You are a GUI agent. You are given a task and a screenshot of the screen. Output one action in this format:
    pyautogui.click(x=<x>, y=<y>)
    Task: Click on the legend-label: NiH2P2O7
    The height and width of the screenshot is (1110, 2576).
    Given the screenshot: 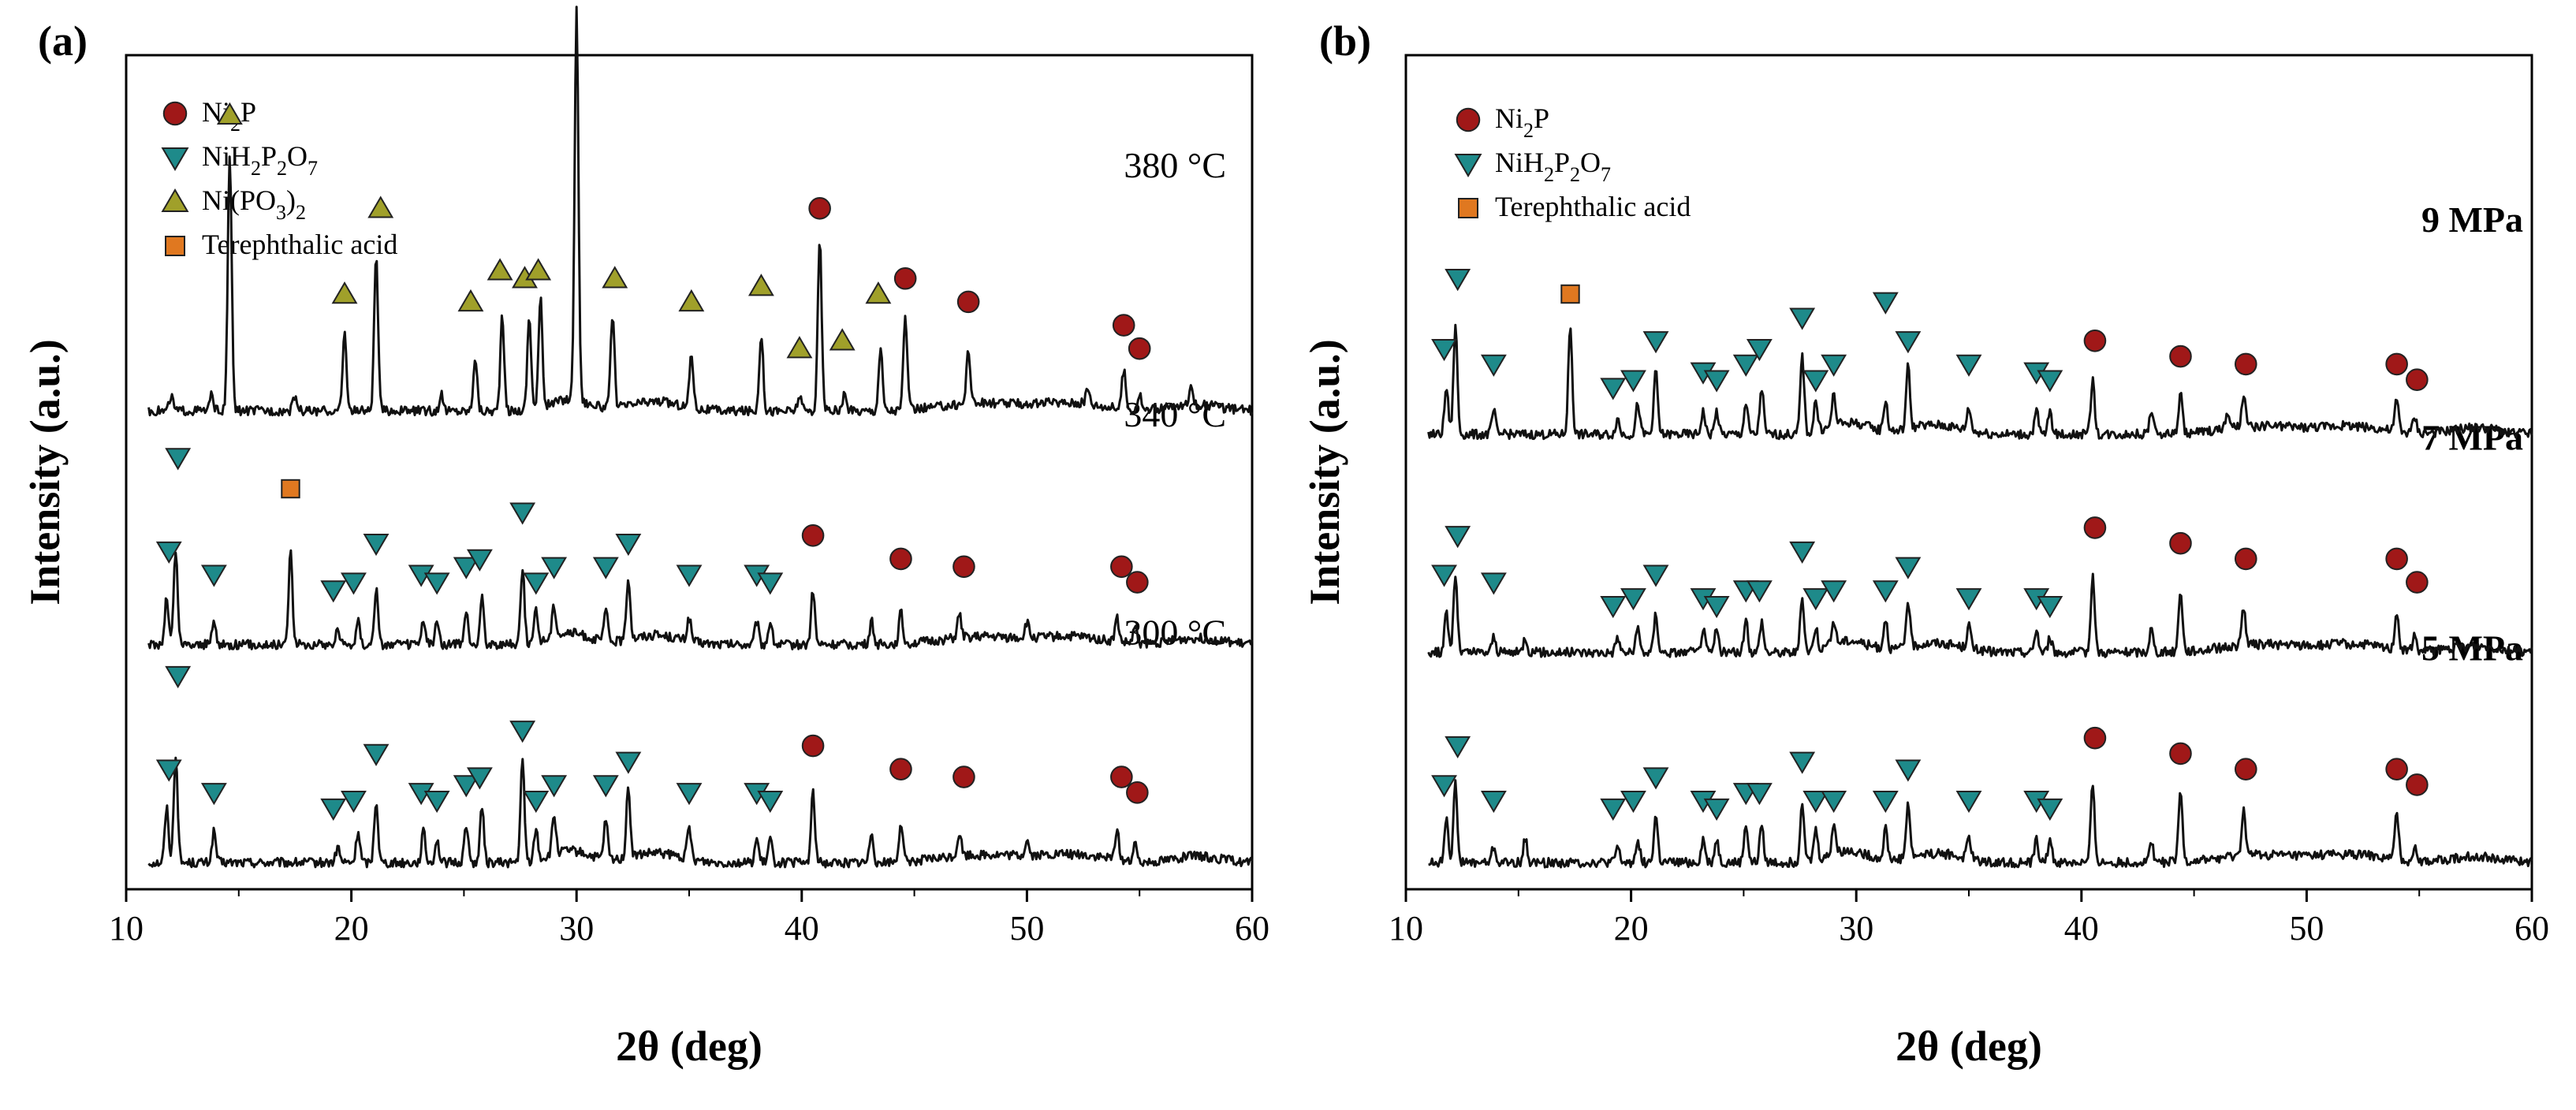 What is the action you would take?
    pyautogui.click(x=1553, y=166)
    